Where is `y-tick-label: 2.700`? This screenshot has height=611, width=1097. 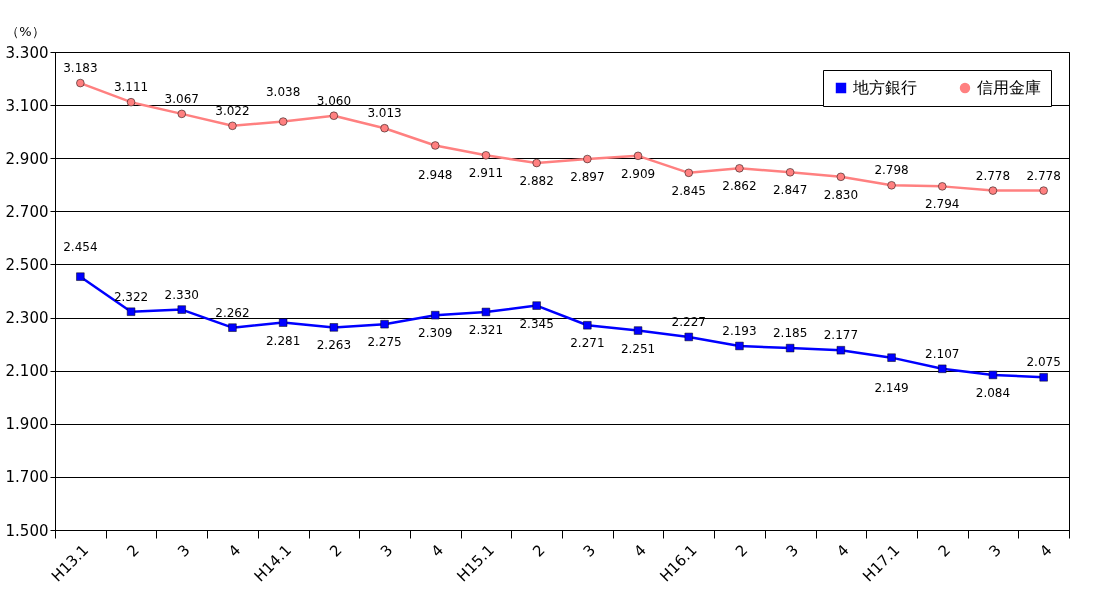
y-tick-label: 2.700 is located at coordinates (27, 211).